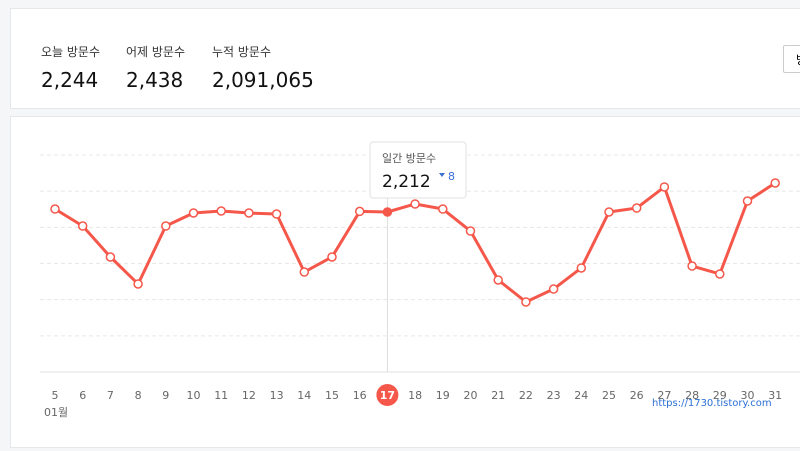 The width and height of the screenshot is (800, 451). What do you see at coordinates (554, 395) in the screenshot?
I see `x-tick-label: 23` at bounding box center [554, 395].